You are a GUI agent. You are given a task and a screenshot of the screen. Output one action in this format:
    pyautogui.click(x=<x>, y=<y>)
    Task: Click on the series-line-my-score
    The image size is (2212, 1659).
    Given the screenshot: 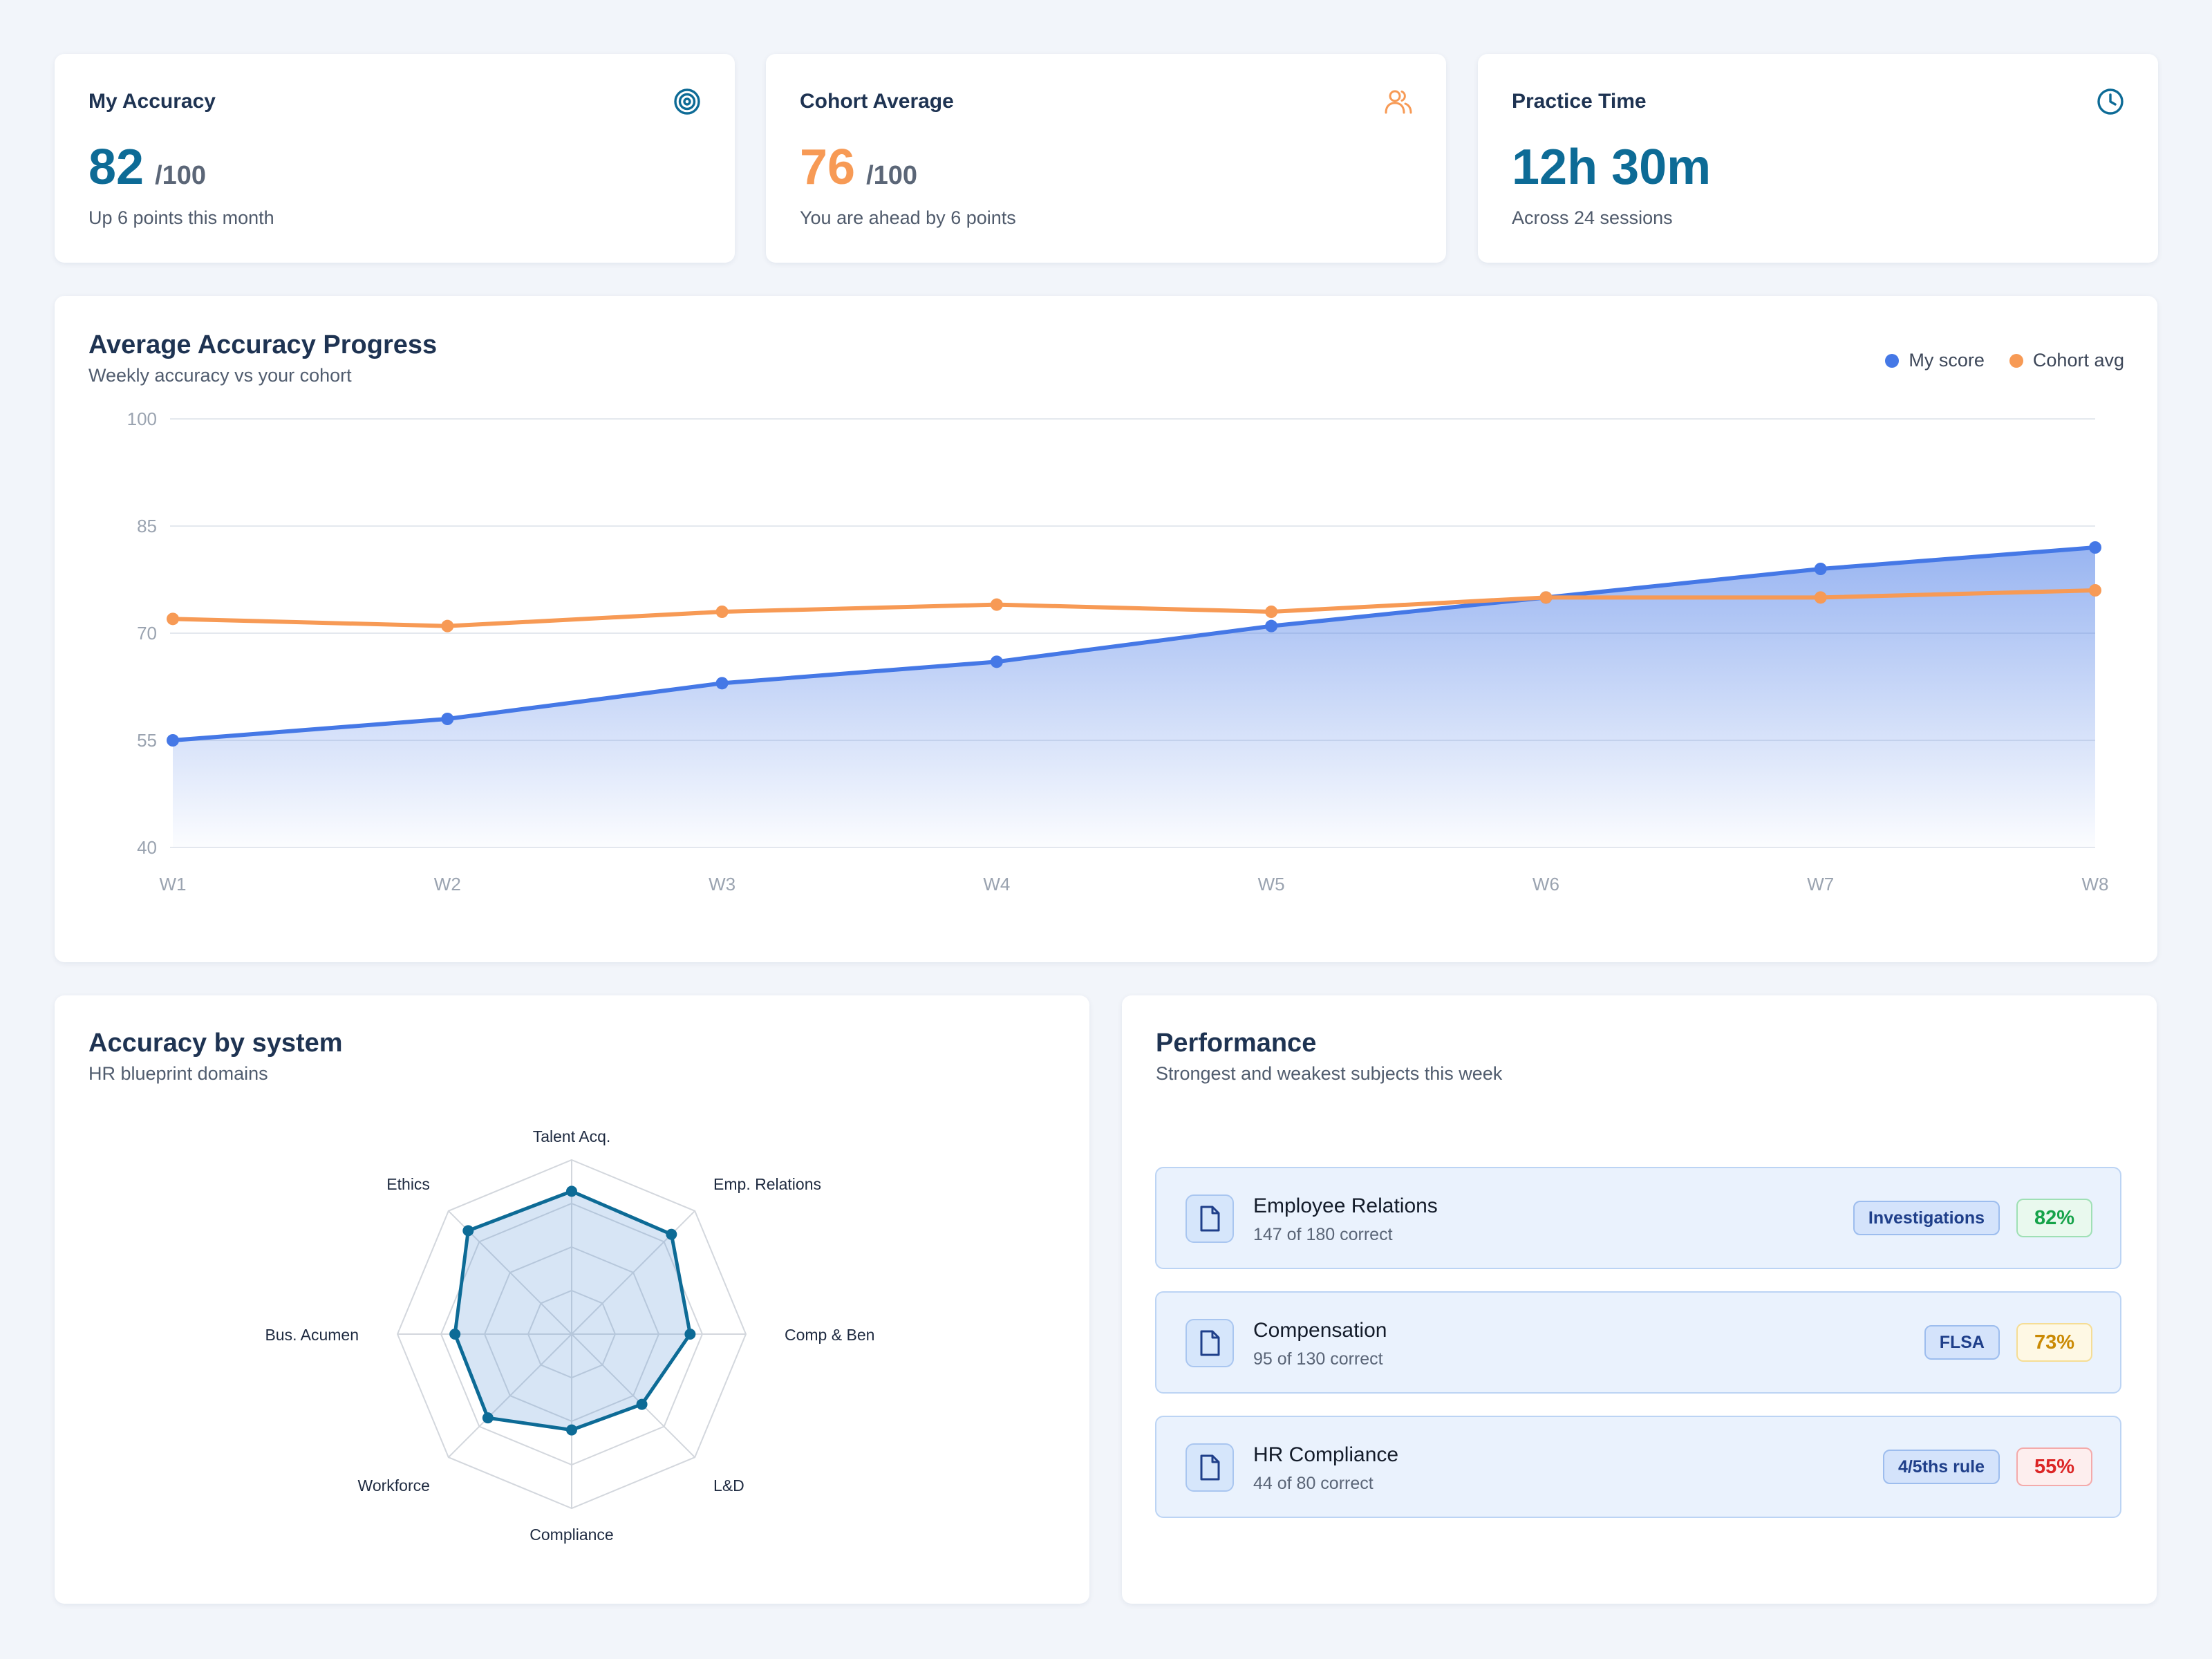 What is the action you would take?
    pyautogui.click(x=1134, y=643)
    